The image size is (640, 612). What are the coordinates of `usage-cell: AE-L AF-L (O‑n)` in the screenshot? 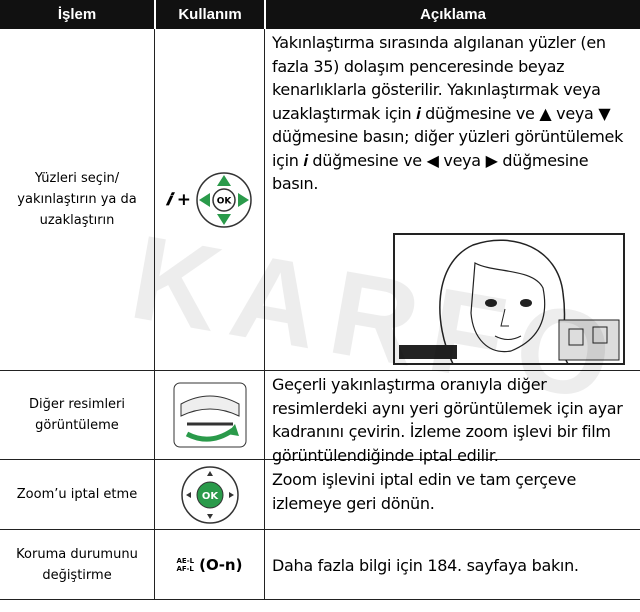 It's located at (210, 565).